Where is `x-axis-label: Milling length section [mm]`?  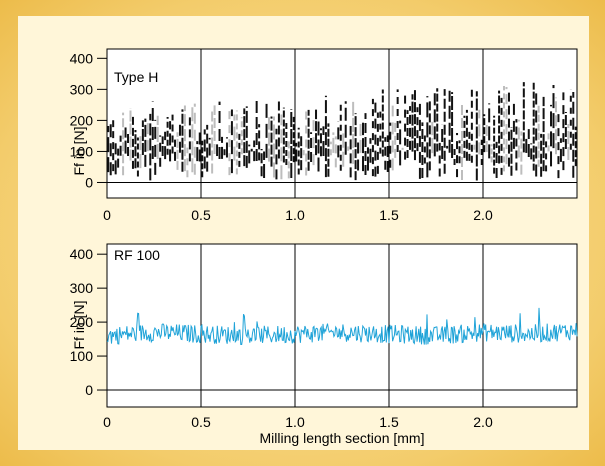
x-axis-label: Milling length section [mm] is located at coordinates (342, 438).